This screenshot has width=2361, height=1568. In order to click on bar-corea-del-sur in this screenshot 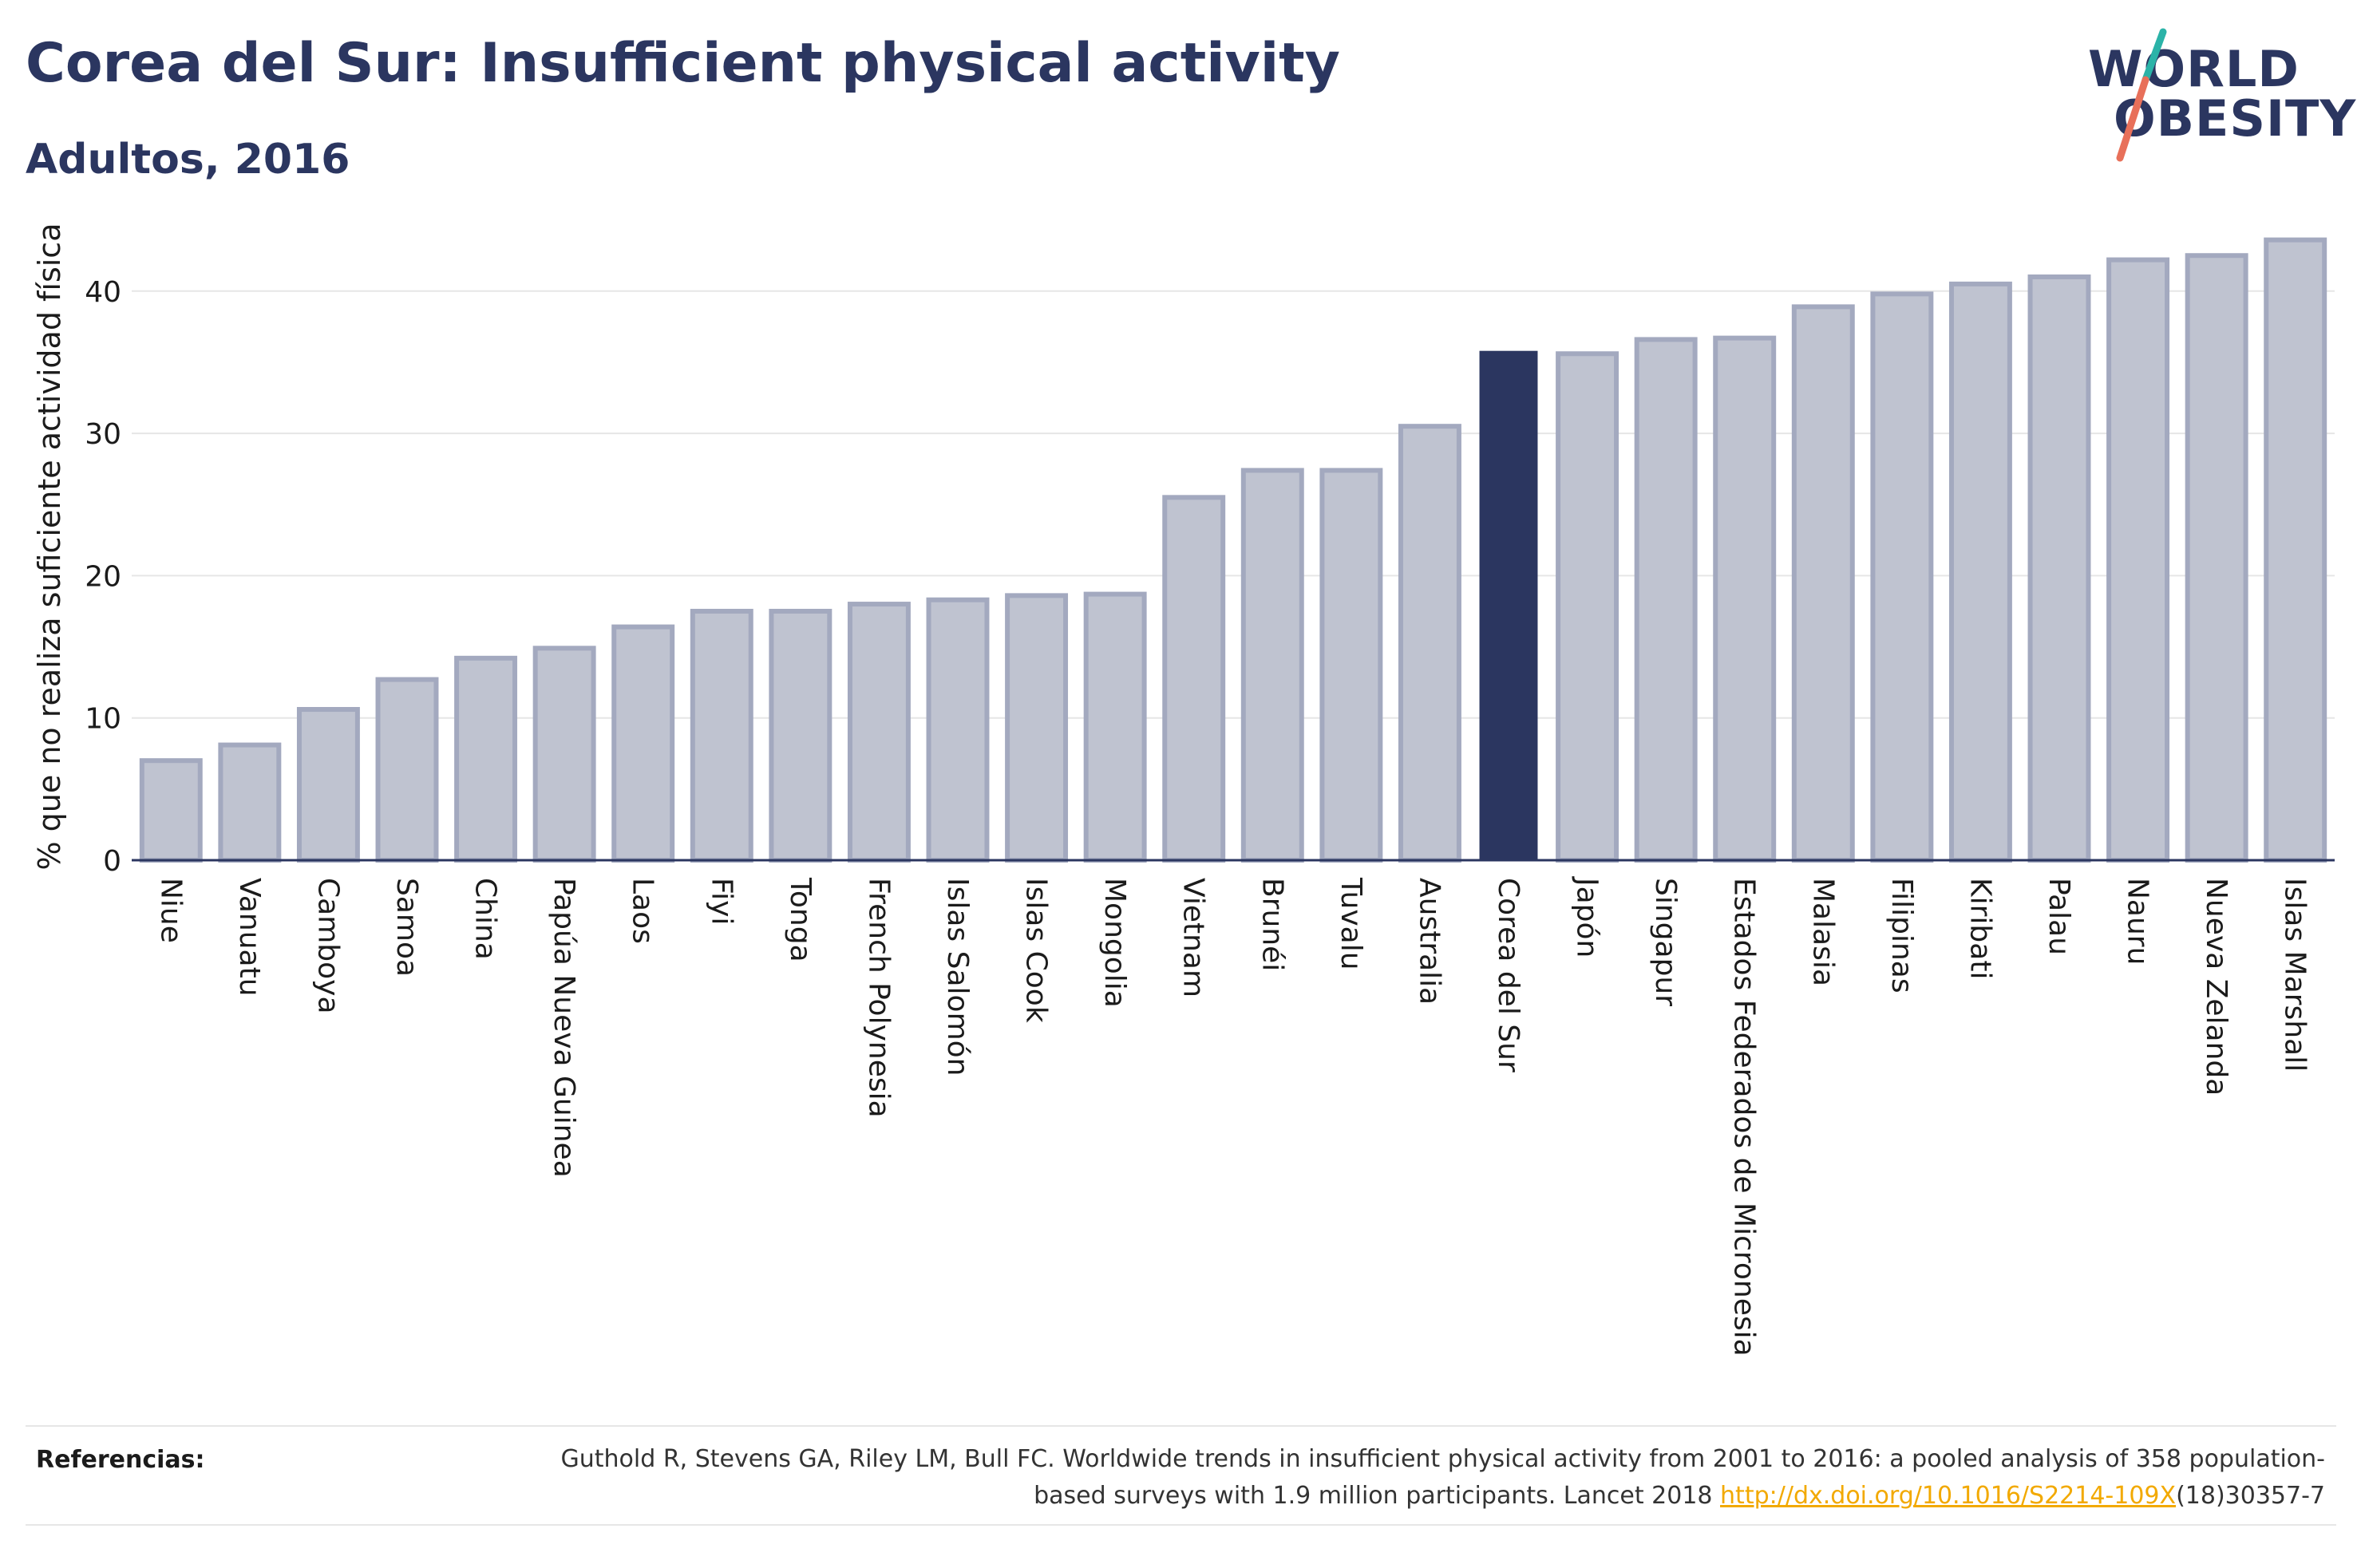, I will do `click(1508, 605)`.